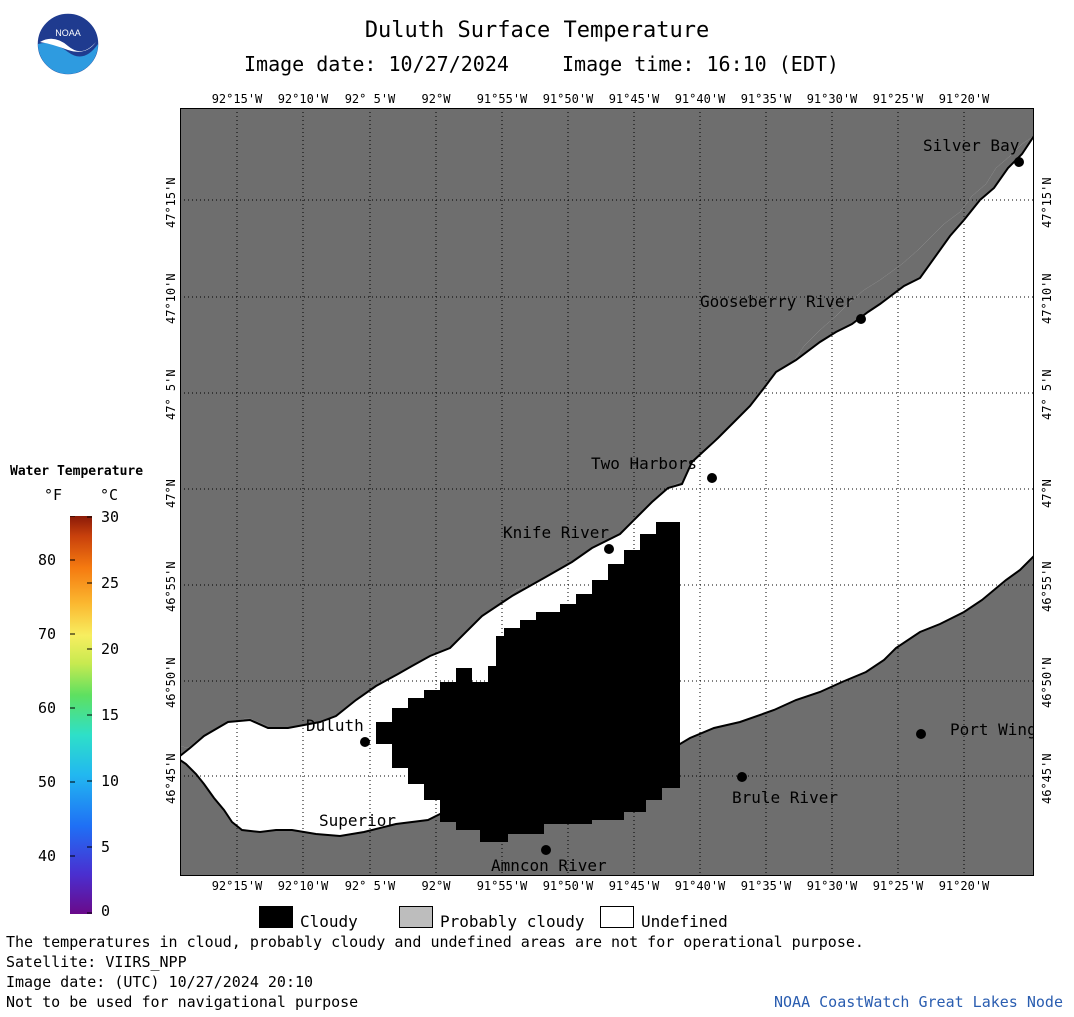 The image size is (1074, 1017). I want to click on colorbar-f-tick: 80, so click(47, 560).